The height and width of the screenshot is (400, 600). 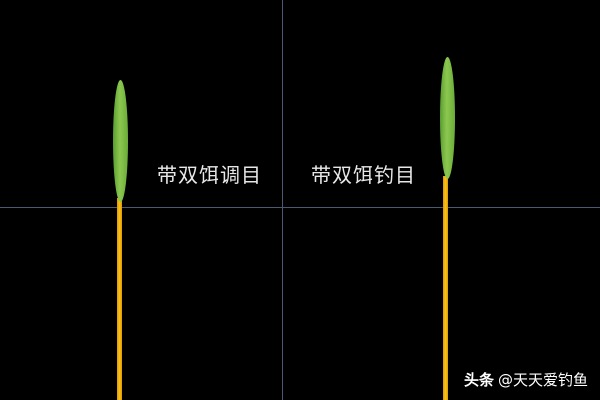 What do you see at coordinates (300, 207) in the screenshot?
I see `water-line` at bounding box center [300, 207].